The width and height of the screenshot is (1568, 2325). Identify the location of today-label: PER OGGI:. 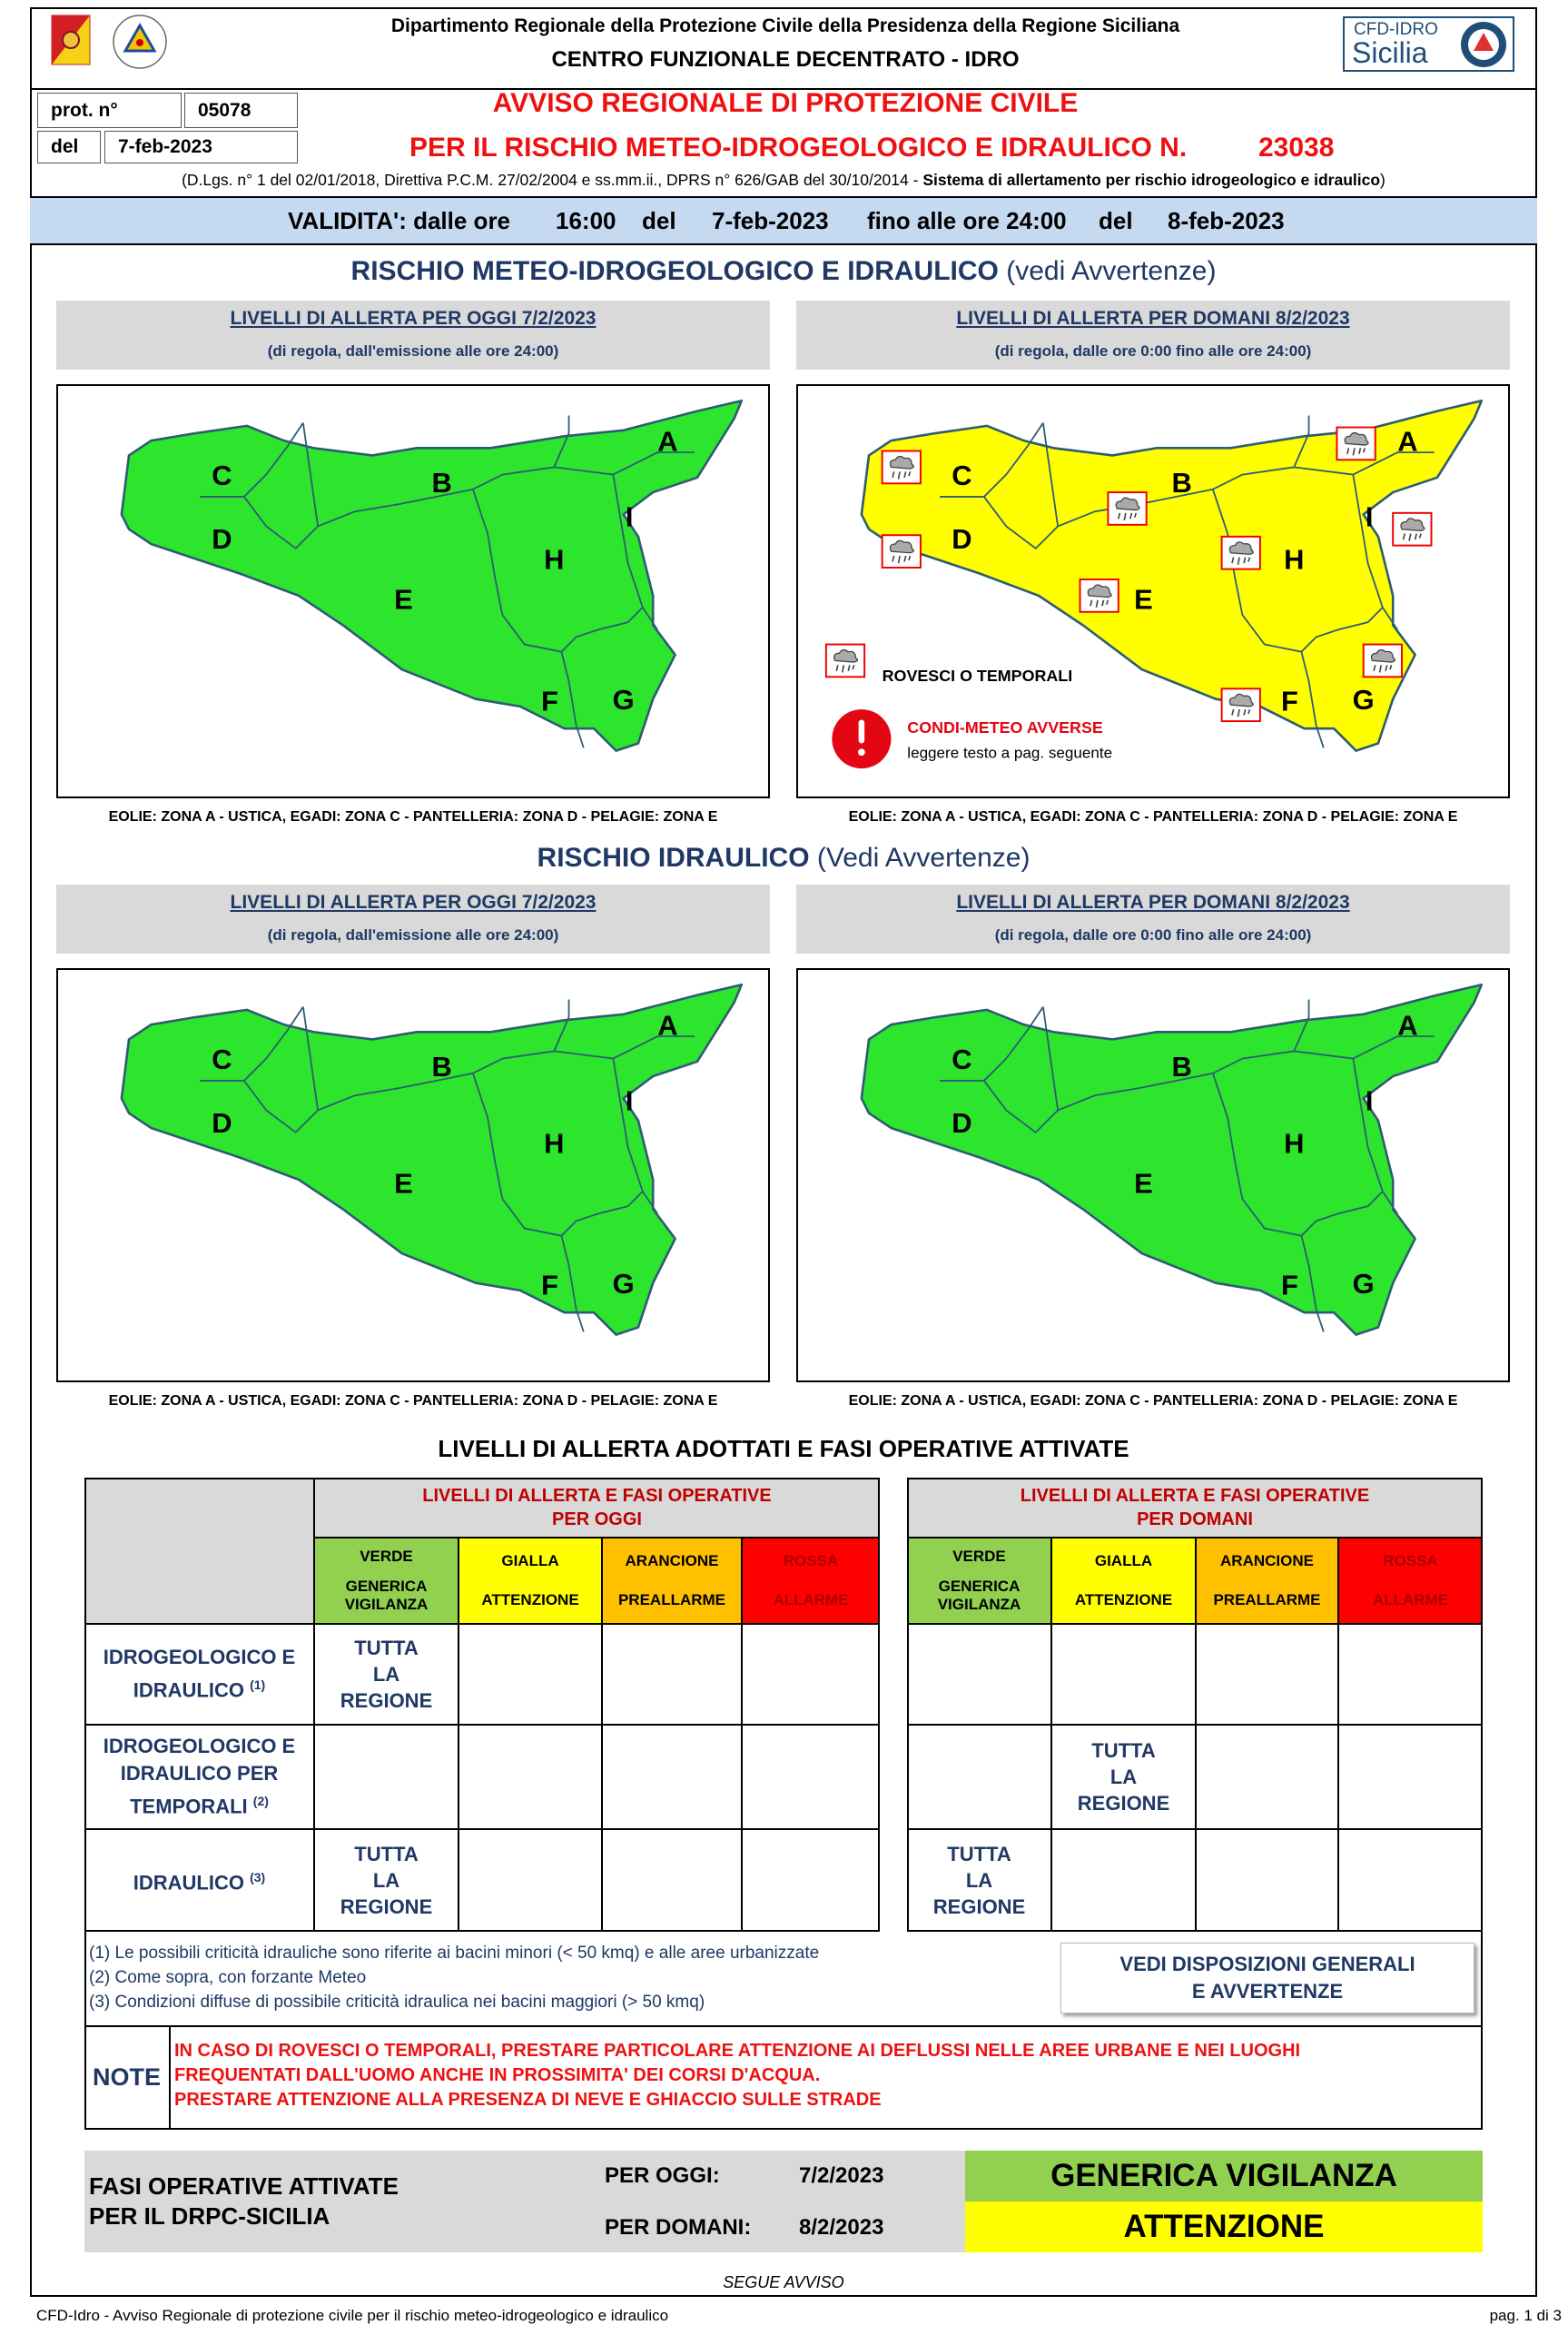
(662, 2175).